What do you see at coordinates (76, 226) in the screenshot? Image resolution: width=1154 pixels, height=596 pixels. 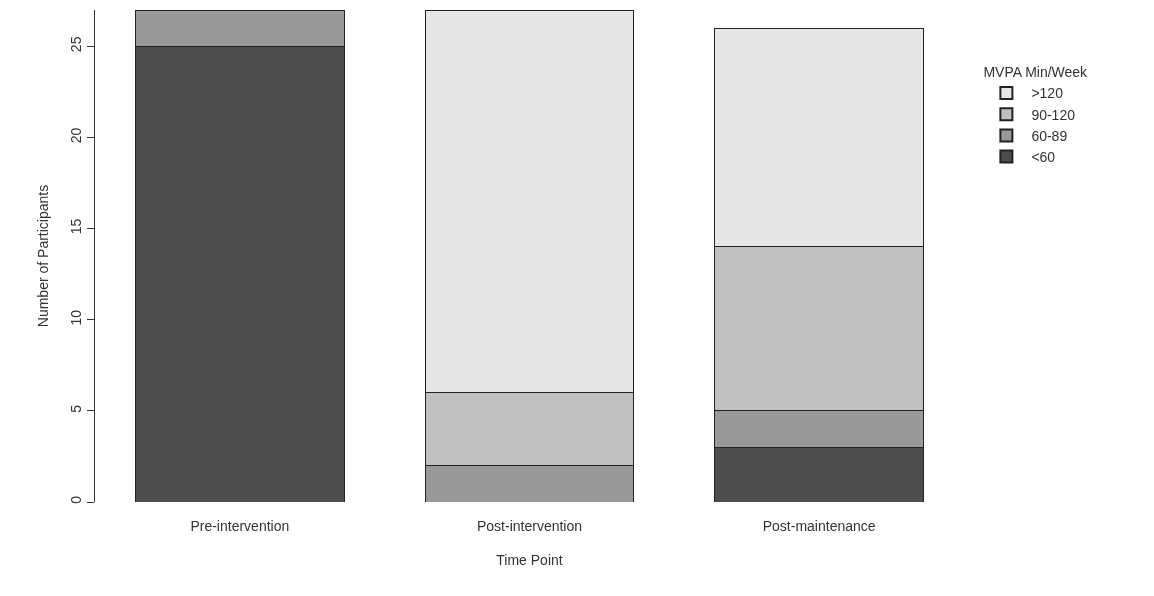 I see `y-tick-label: 15` at bounding box center [76, 226].